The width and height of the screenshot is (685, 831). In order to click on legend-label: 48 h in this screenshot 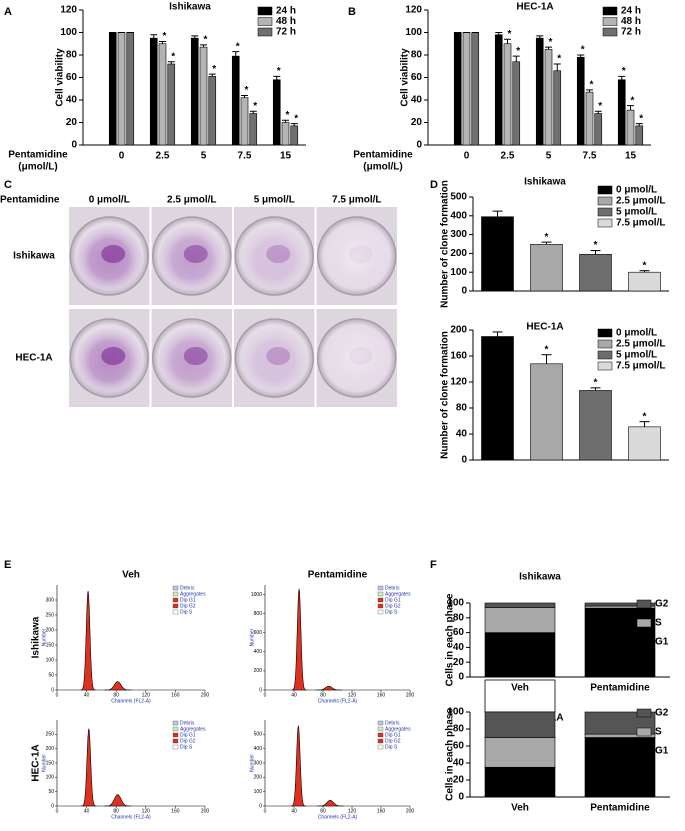, I will do `click(631, 21)`.